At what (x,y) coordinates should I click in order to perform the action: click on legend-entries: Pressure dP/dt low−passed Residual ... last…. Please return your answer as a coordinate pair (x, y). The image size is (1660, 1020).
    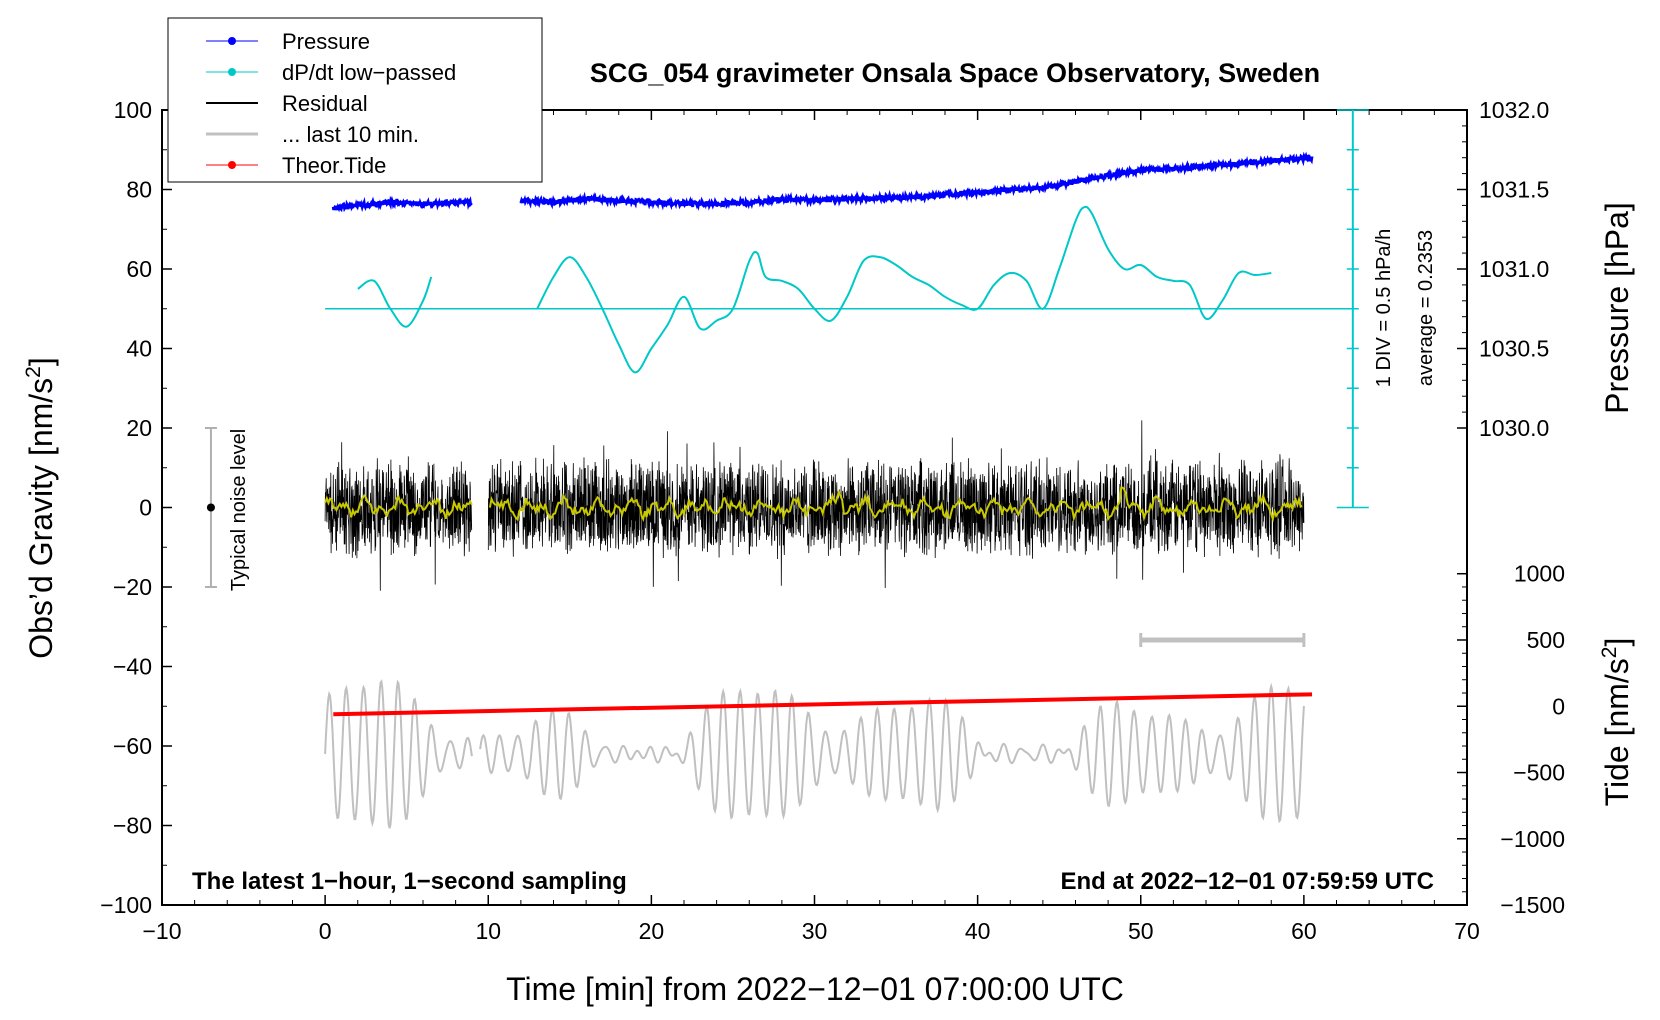
    Looking at the image, I should click on (331, 103).